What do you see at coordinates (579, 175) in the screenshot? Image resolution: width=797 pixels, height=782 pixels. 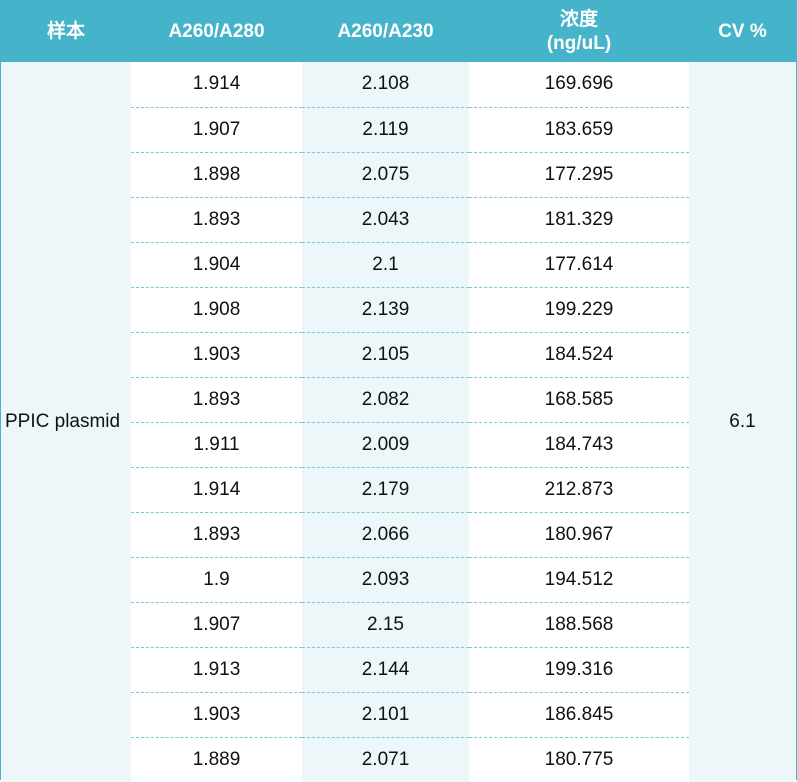 I see `concentration-cell: 177.295` at bounding box center [579, 175].